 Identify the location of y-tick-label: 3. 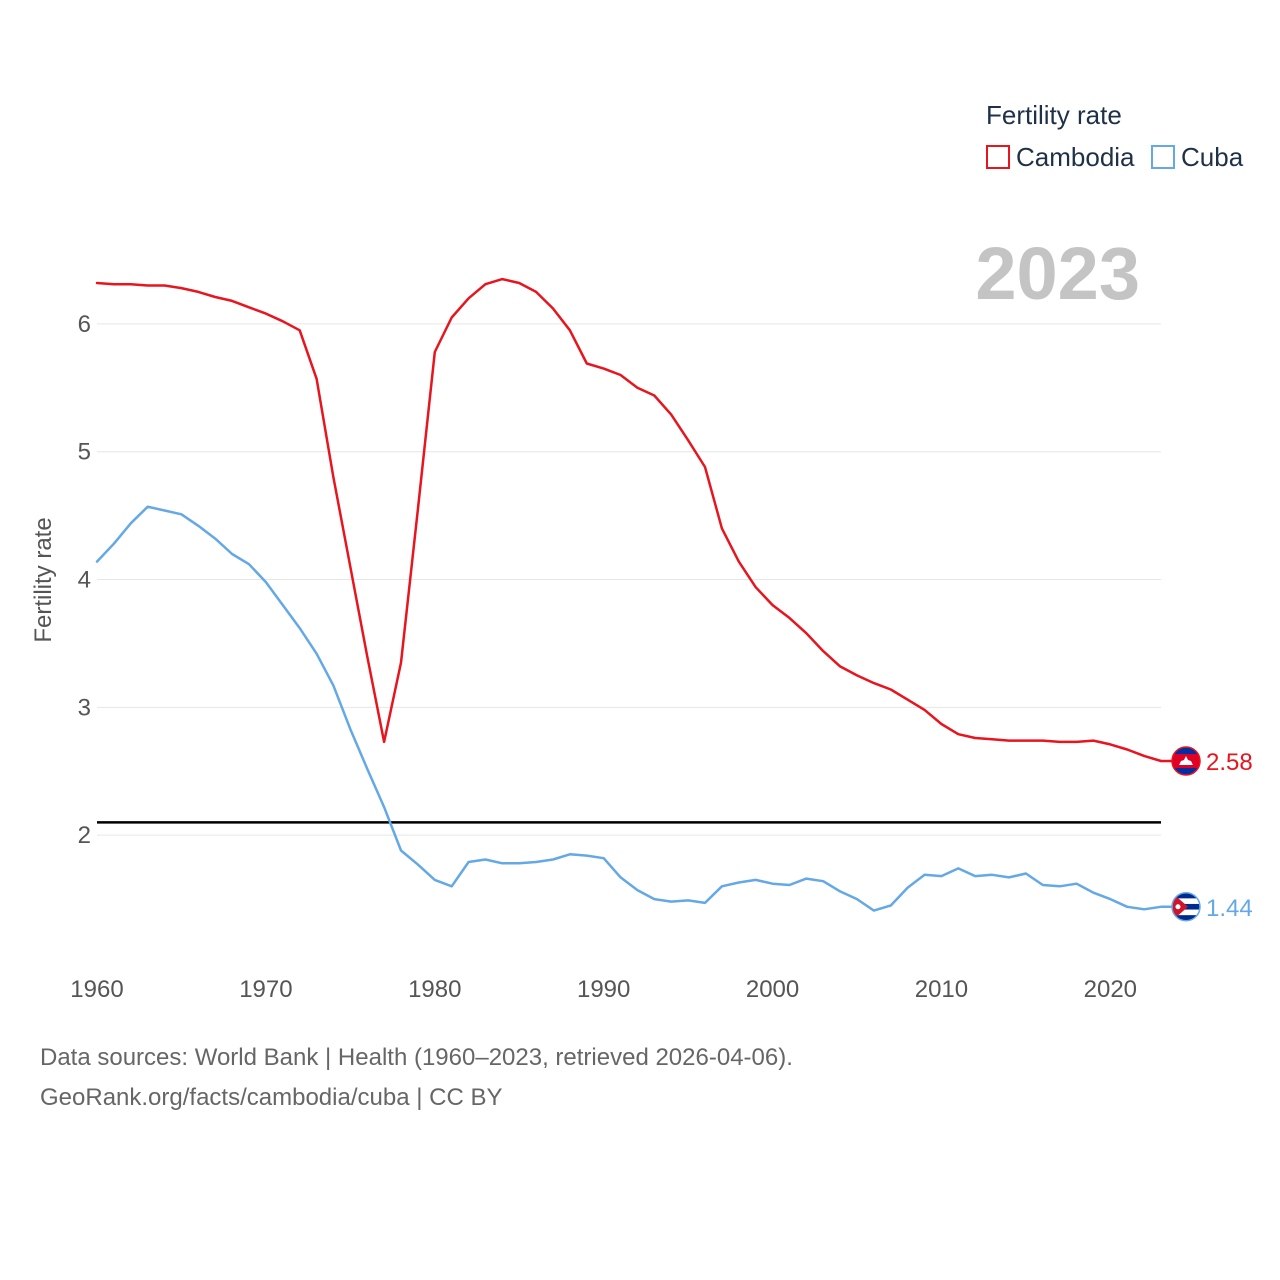
(84, 707).